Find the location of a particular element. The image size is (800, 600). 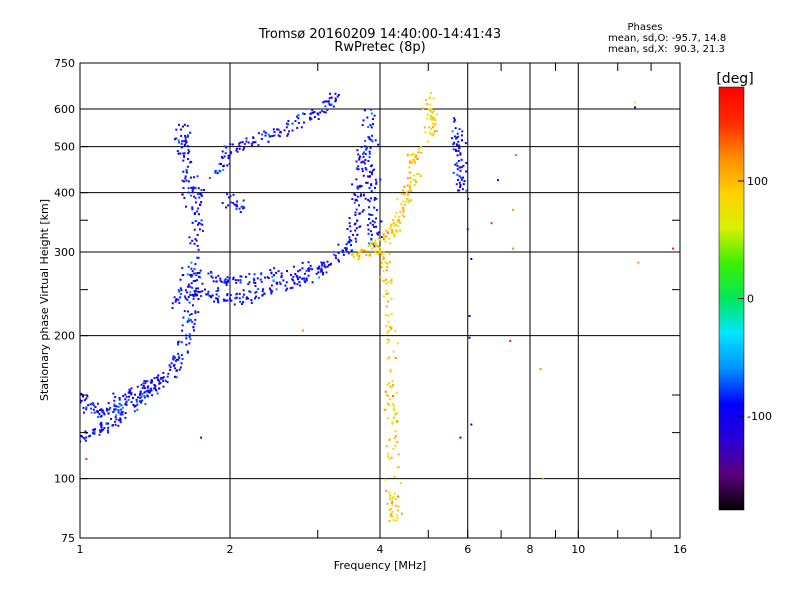

x-tick-label: 2 is located at coordinates (230, 549).